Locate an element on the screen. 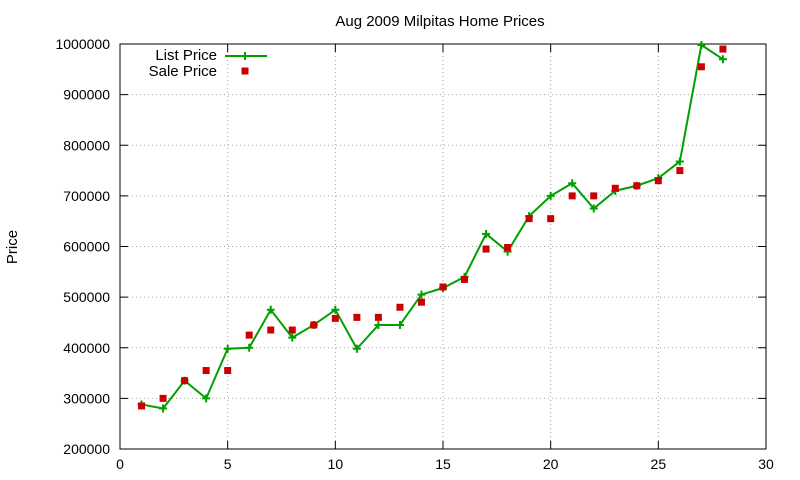  x-tick-label: 15 is located at coordinates (443, 464).